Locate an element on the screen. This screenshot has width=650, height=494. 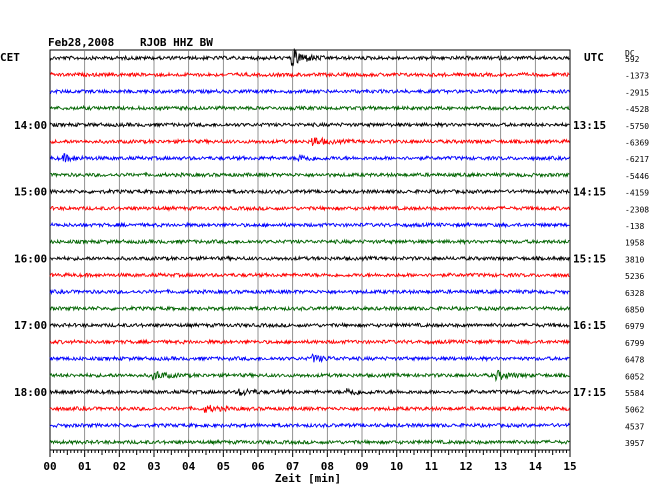
dc-header: DC is located at coordinates (630, 53).